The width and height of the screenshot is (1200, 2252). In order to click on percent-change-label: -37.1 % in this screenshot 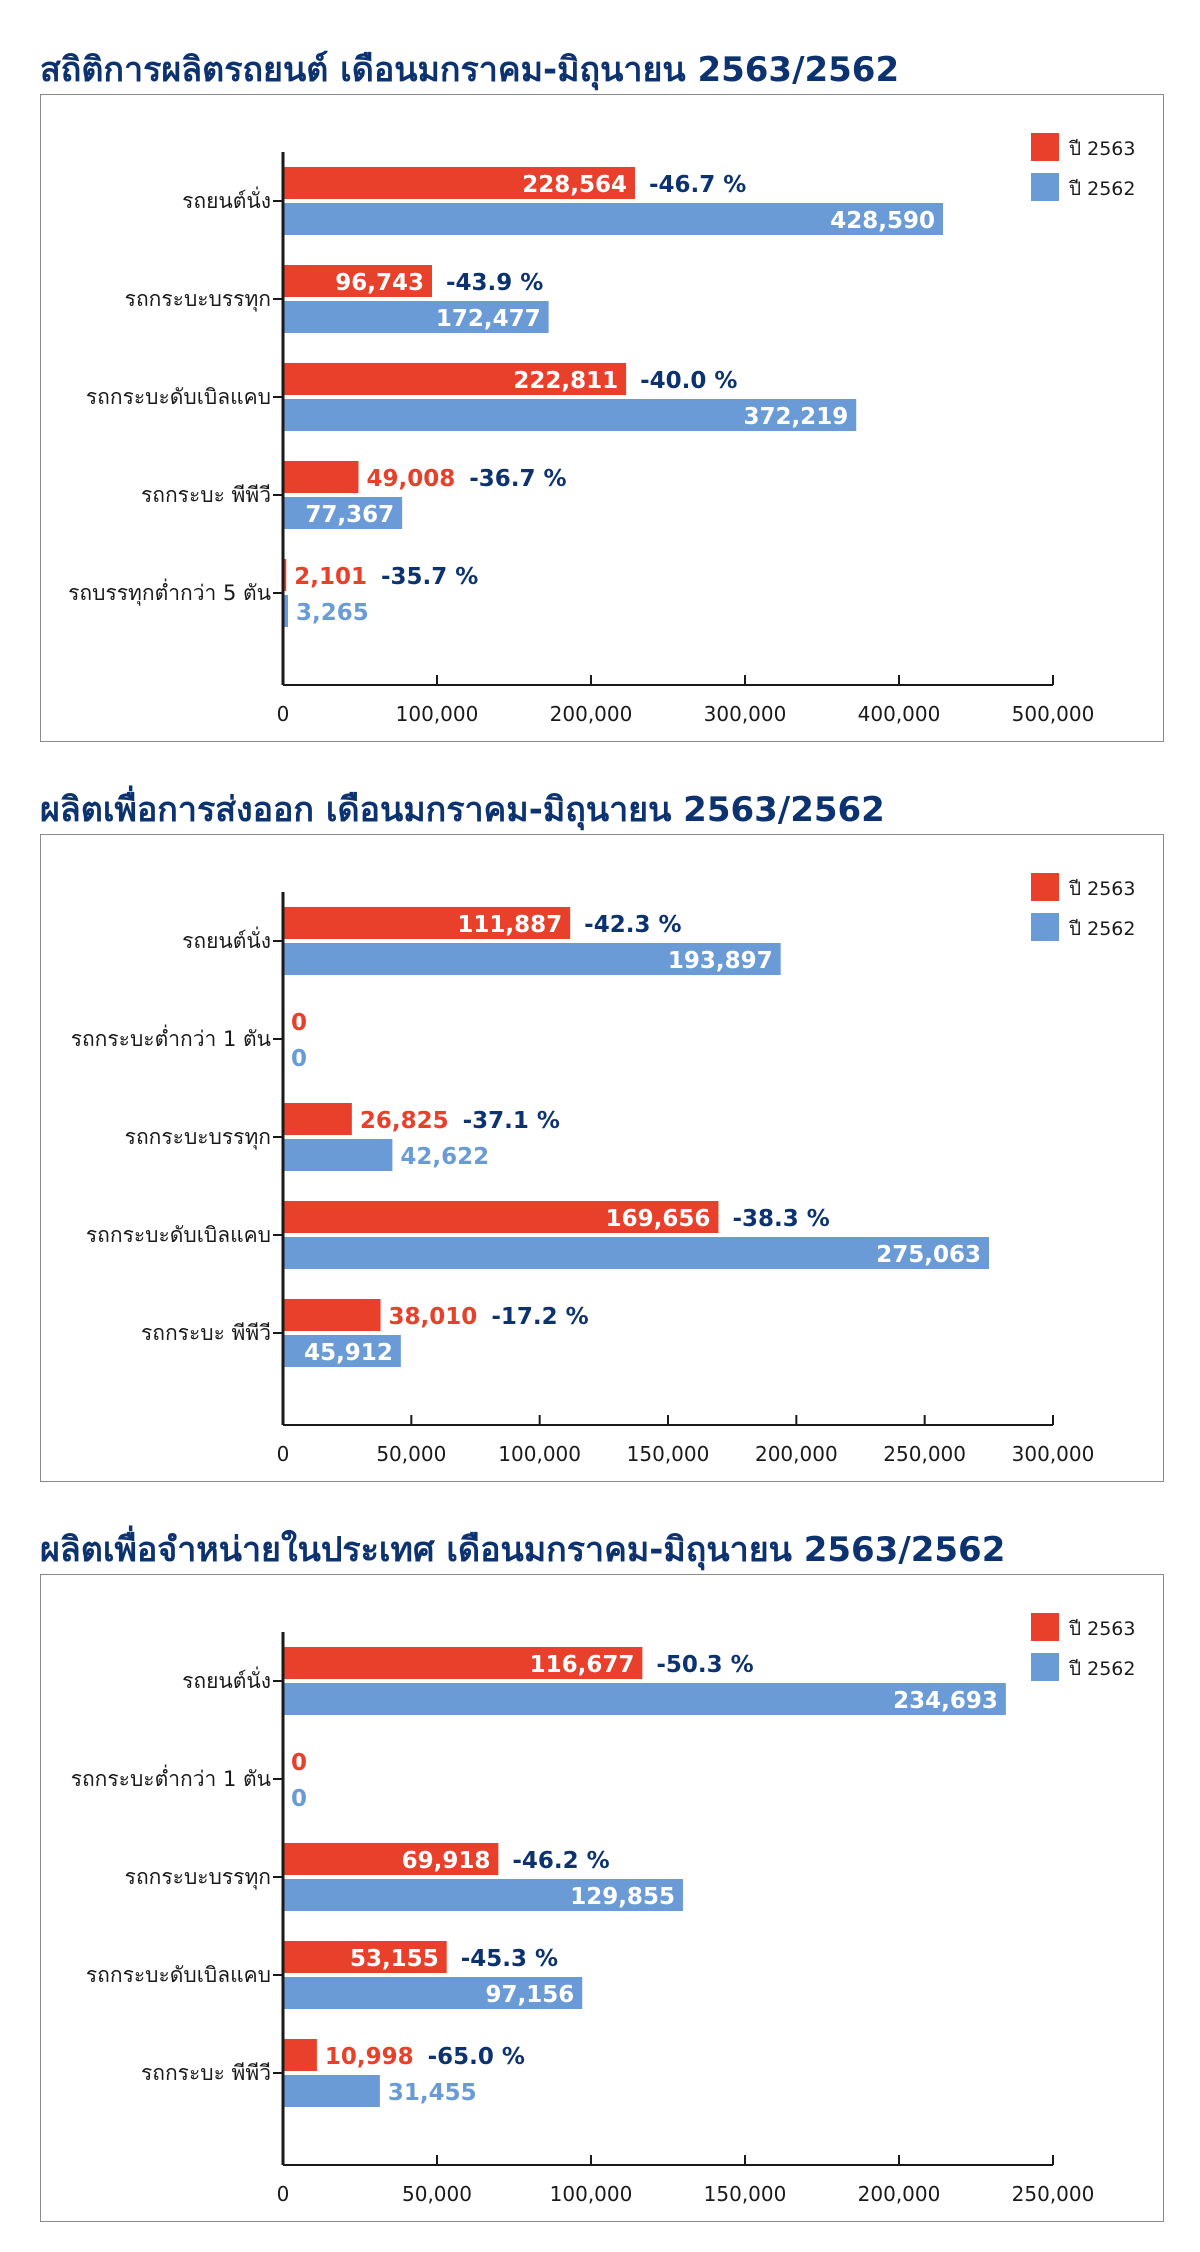, I will do `click(511, 1121)`.